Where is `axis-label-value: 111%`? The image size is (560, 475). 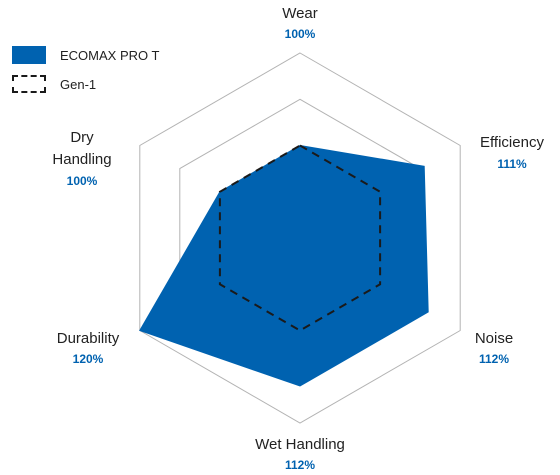
axis-label-value: 111% is located at coordinates (512, 164).